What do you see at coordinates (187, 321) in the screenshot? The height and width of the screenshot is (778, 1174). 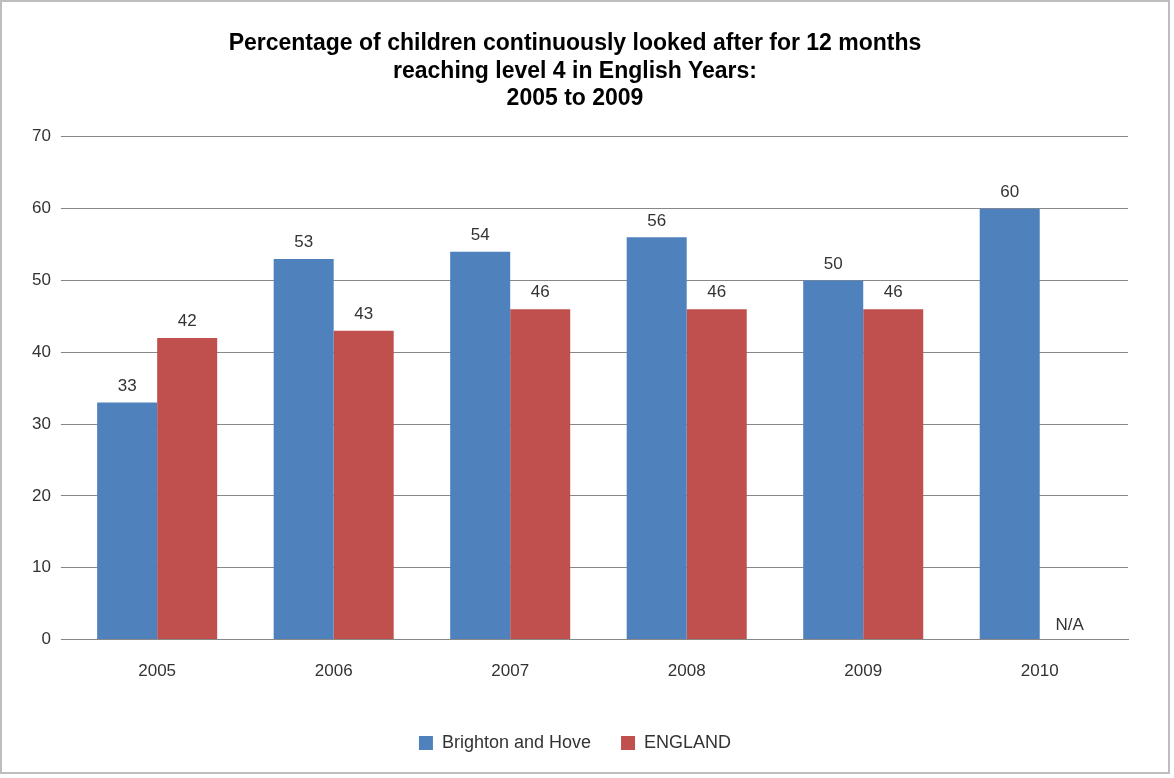 I see `data-label: 42` at bounding box center [187, 321].